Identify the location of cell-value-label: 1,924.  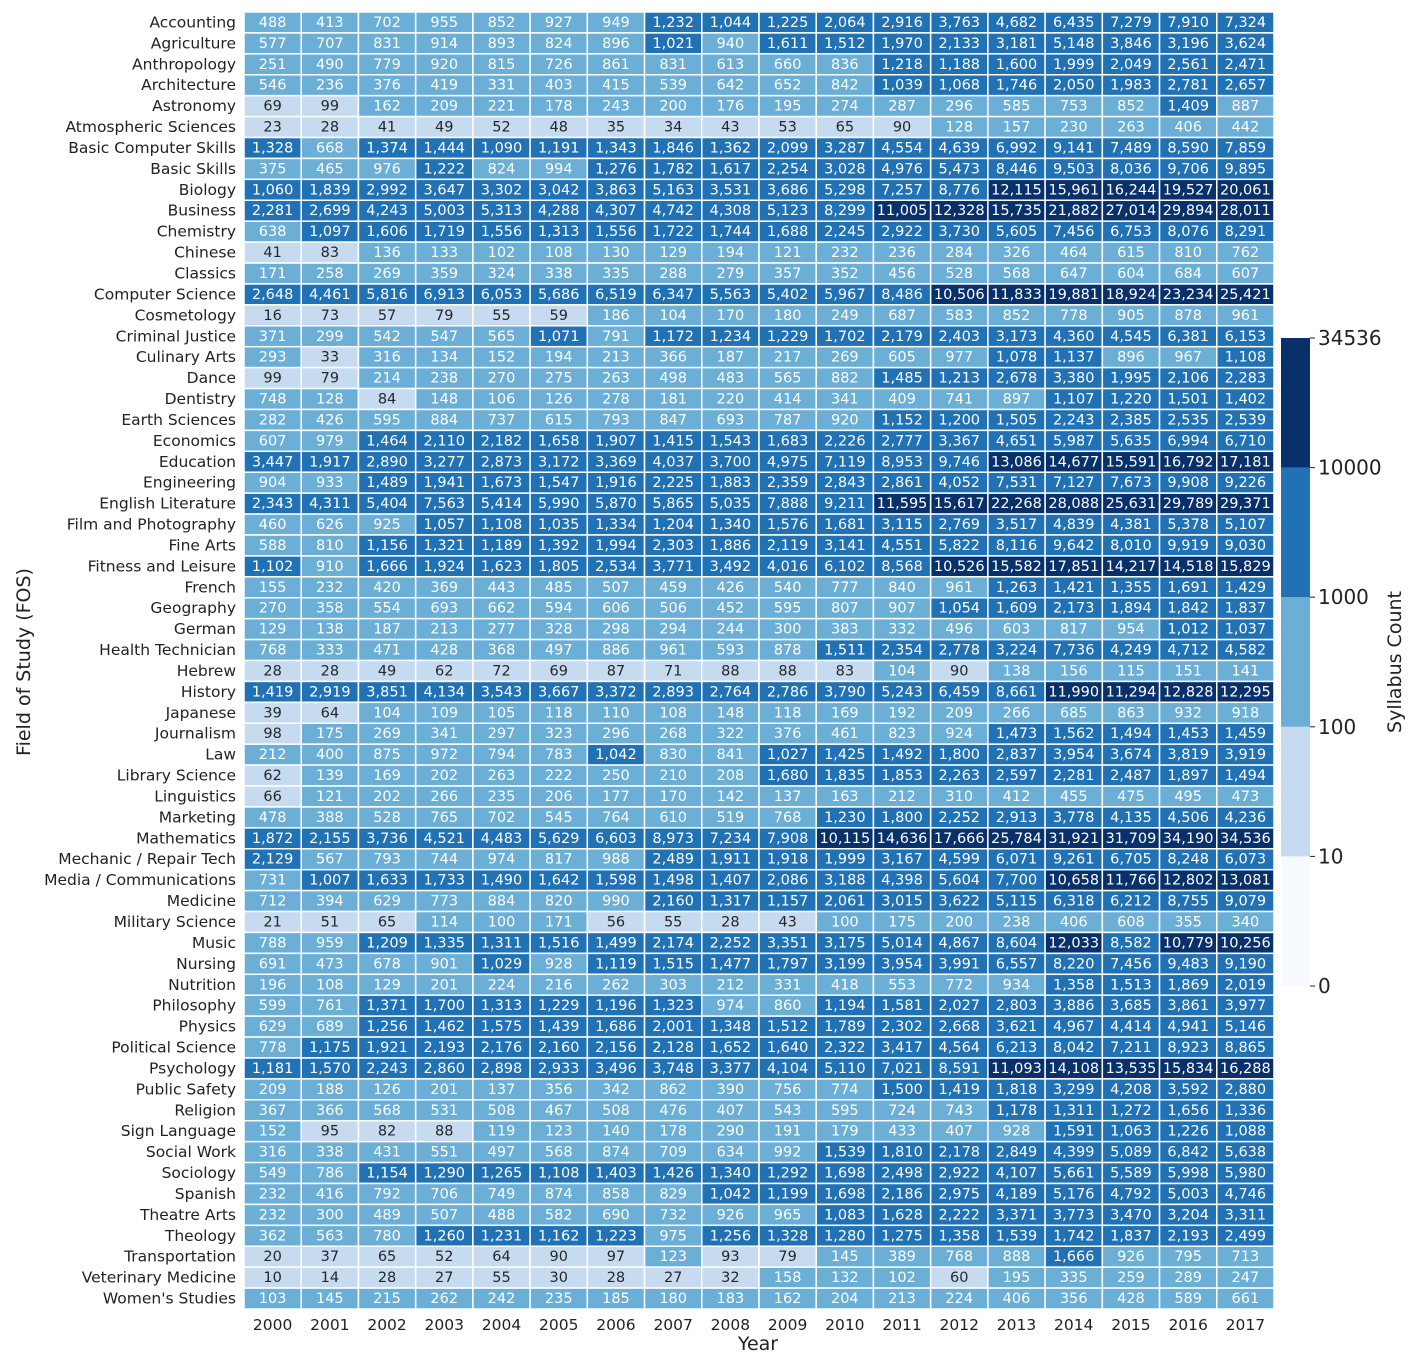
(445, 567).